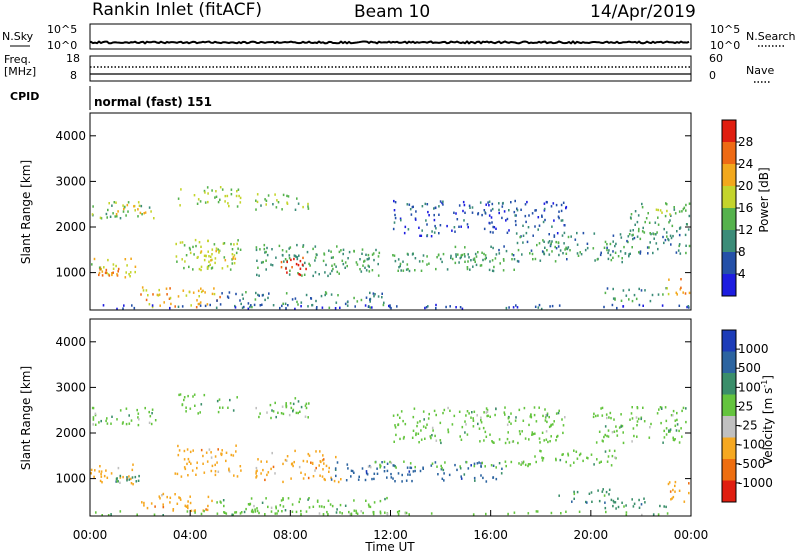 This screenshot has height=558, width=800. Describe the element at coordinates (643, 12) in the screenshot. I see `date-label: 14/Apr/2019` at that location.